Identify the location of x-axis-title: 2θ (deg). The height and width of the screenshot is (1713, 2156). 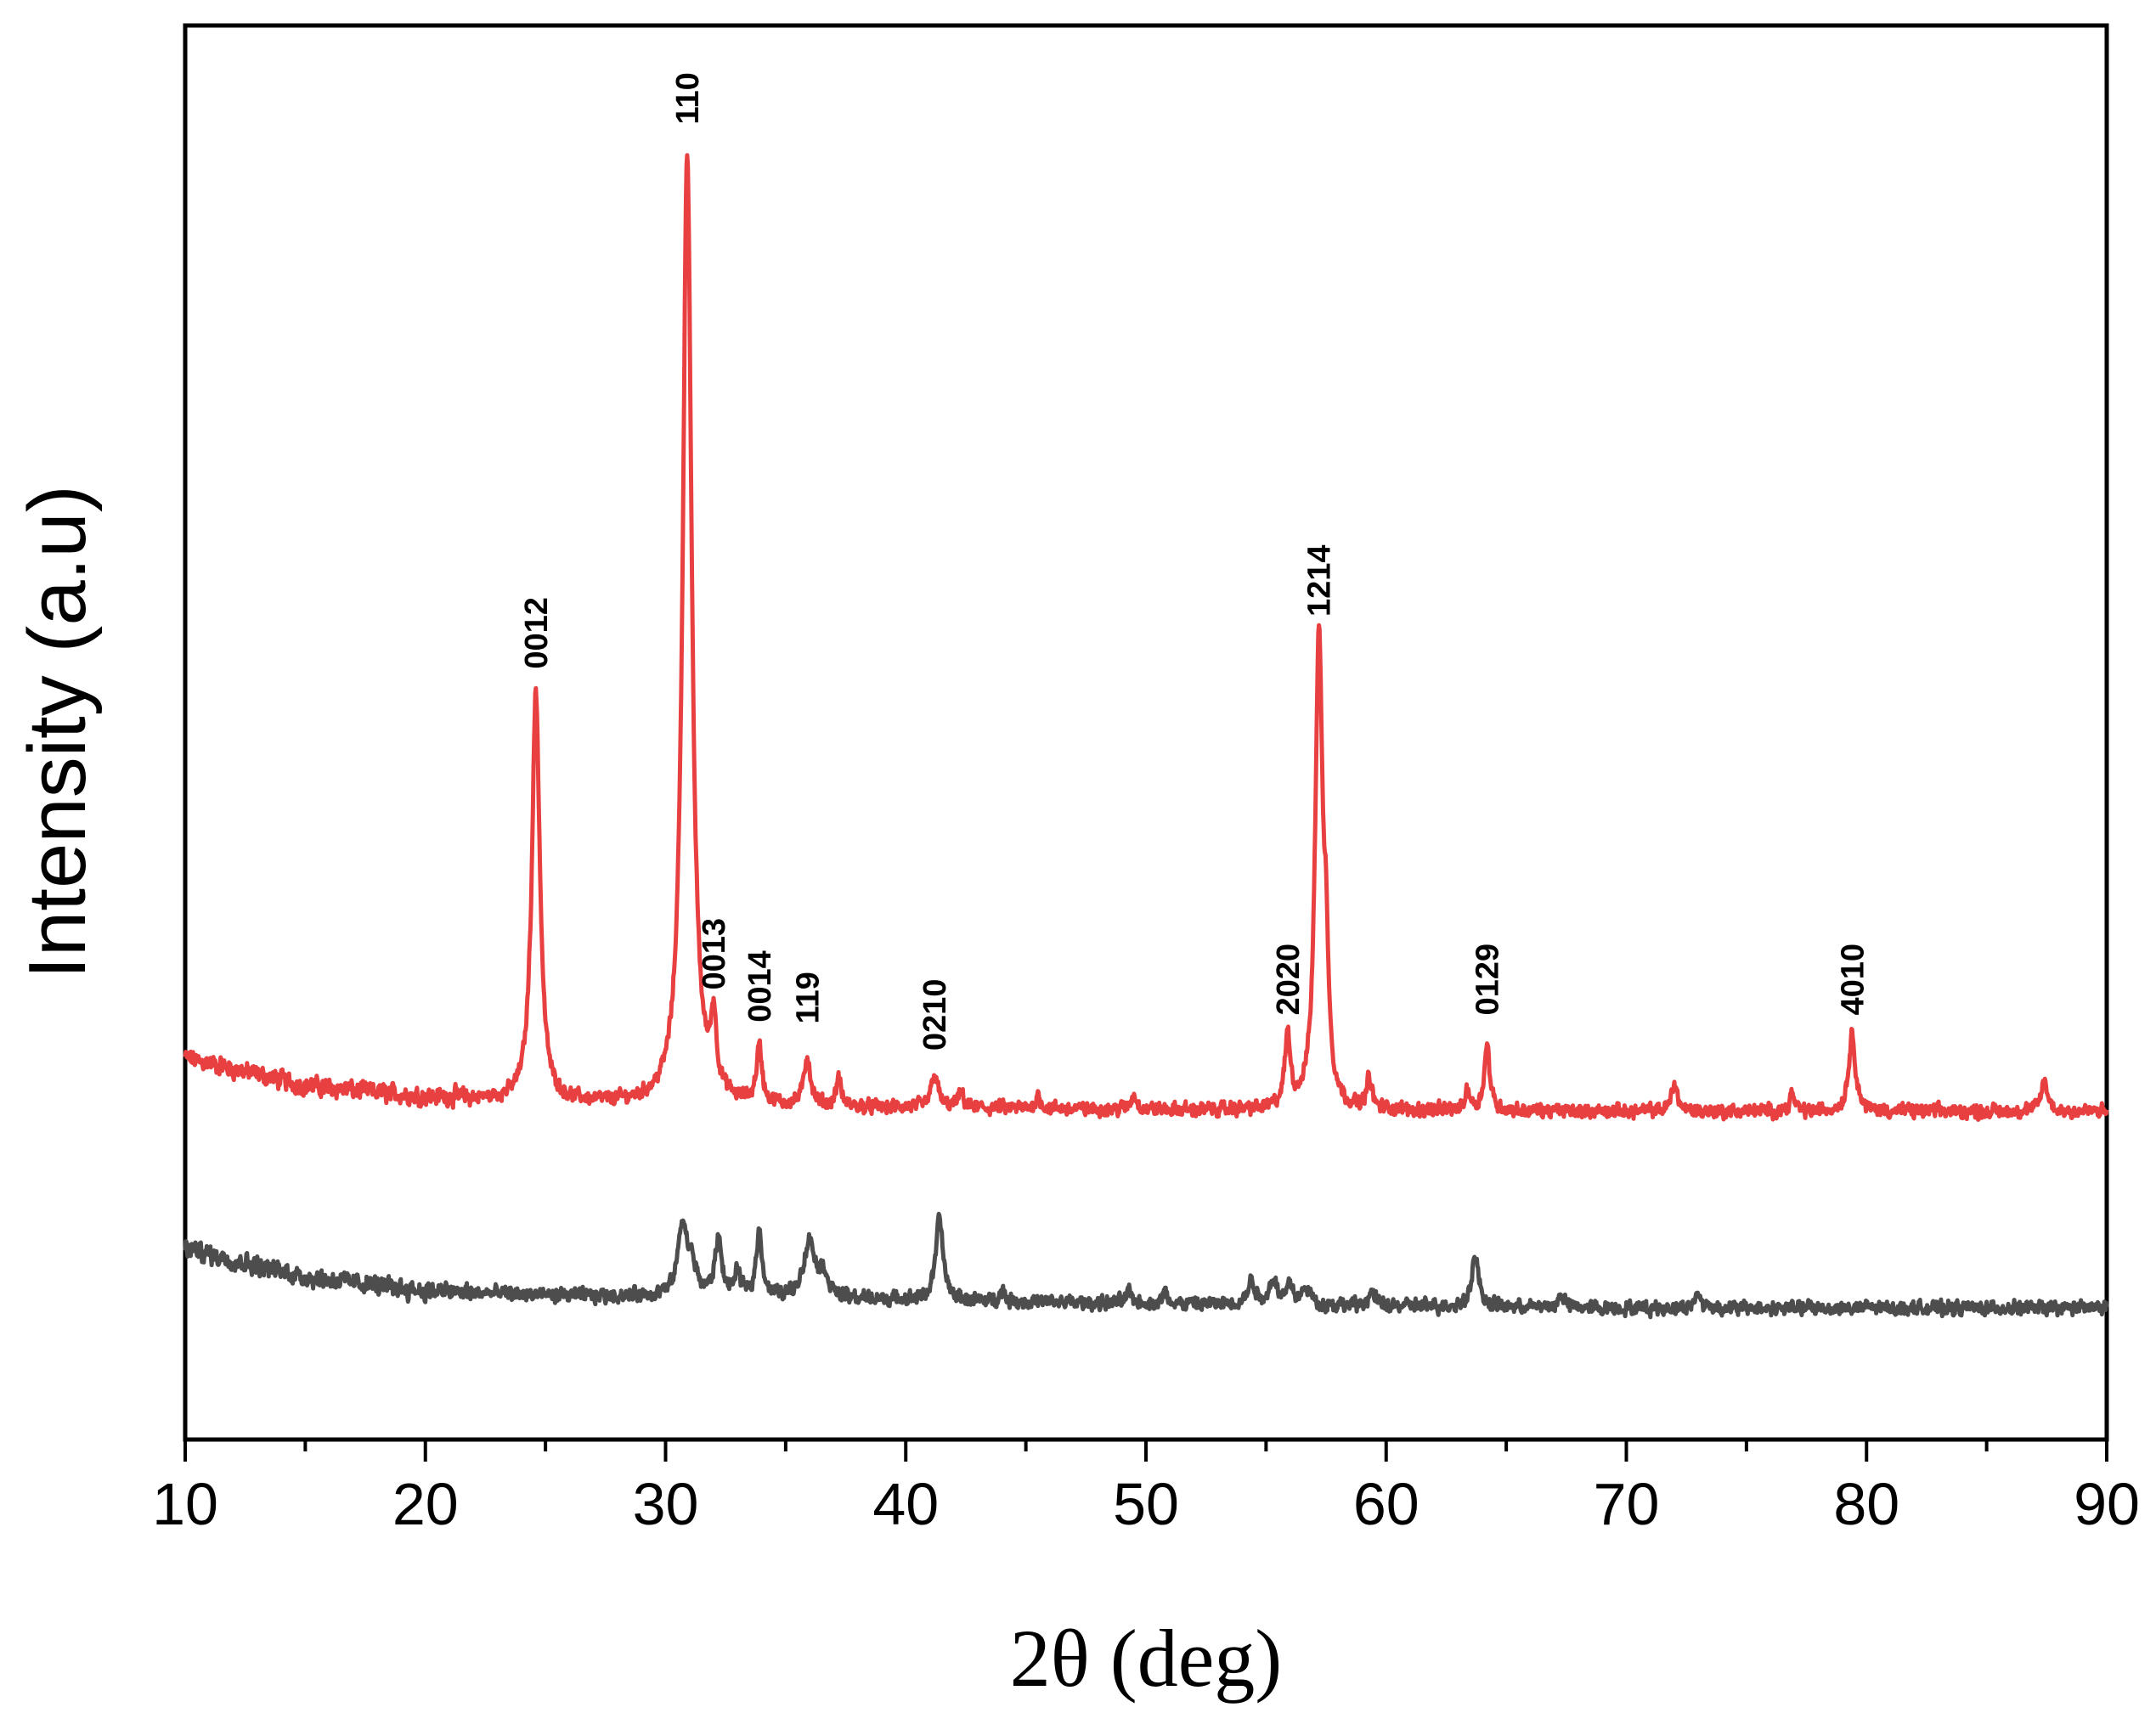
(1146, 1658).